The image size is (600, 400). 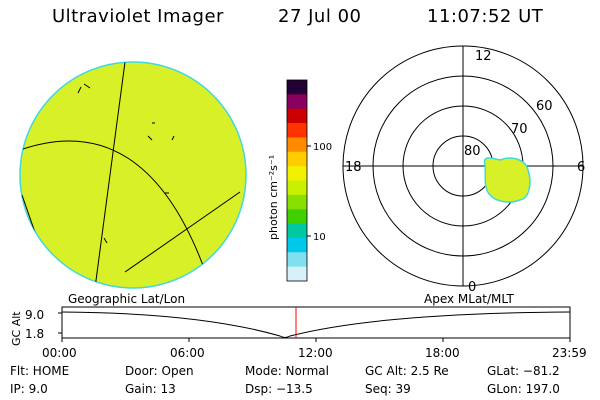 I want to click on status-glat: GLat: −81.2, so click(x=523, y=371).